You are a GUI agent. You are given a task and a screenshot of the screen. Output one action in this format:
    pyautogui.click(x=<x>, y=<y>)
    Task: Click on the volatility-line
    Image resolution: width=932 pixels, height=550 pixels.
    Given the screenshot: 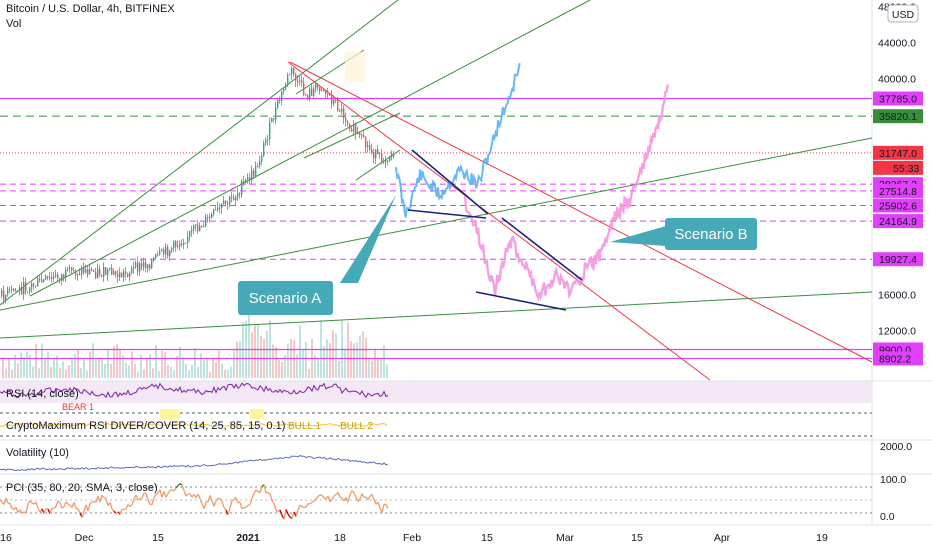 What is the action you would take?
    pyautogui.click(x=194, y=463)
    